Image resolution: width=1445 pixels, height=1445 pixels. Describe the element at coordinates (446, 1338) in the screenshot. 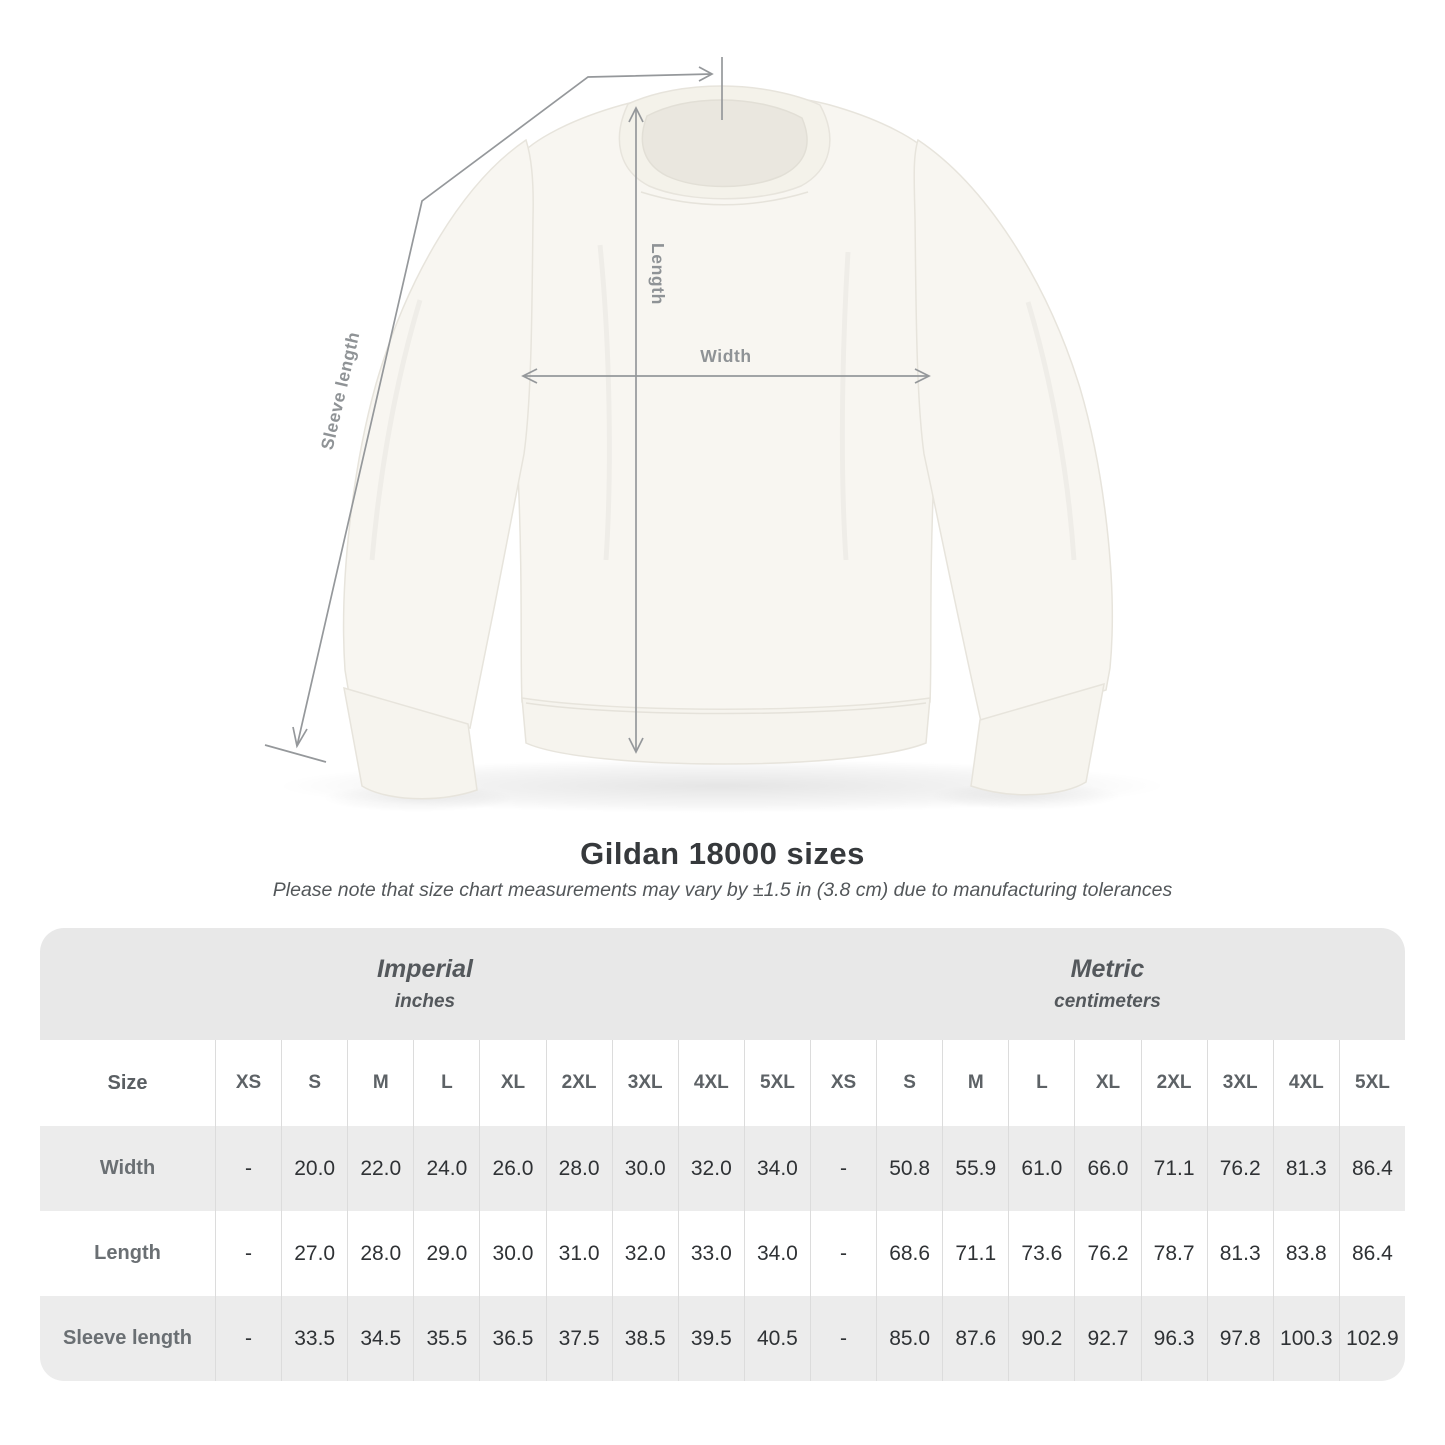

I see `value-cell: 35.5` at that location.